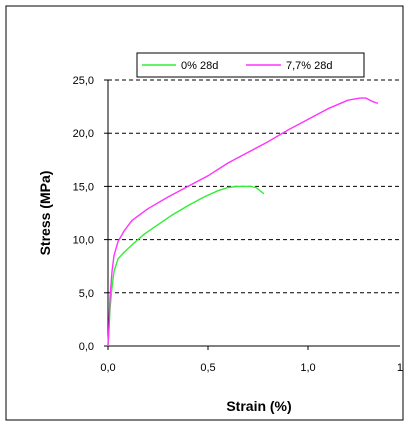 The image size is (409, 431). What do you see at coordinates (83, 134) in the screenshot?
I see `y-tick-label: 20,0` at bounding box center [83, 134].